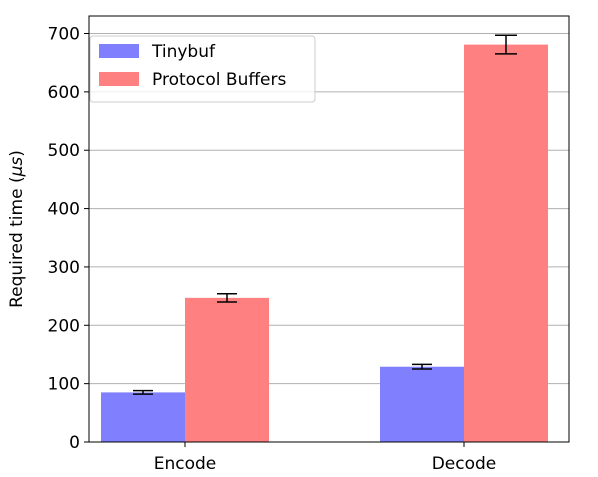  Describe the element at coordinates (185, 464) in the screenshot. I see `x-tick-label: Encode` at that location.